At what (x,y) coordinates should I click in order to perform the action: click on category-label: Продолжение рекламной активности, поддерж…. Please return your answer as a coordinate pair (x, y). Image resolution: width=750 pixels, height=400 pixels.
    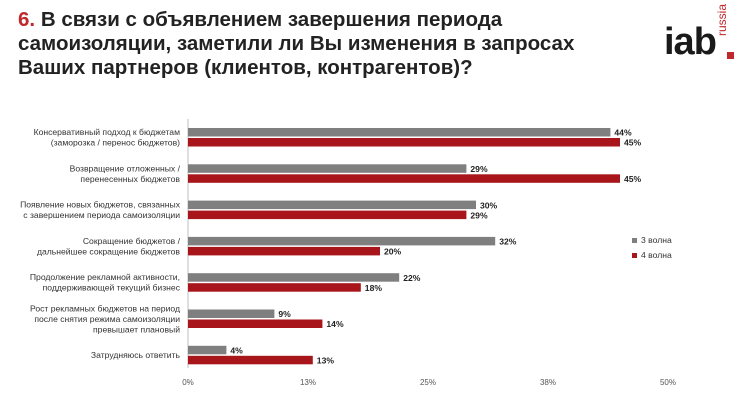
    Looking at the image, I should click on (105, 282).